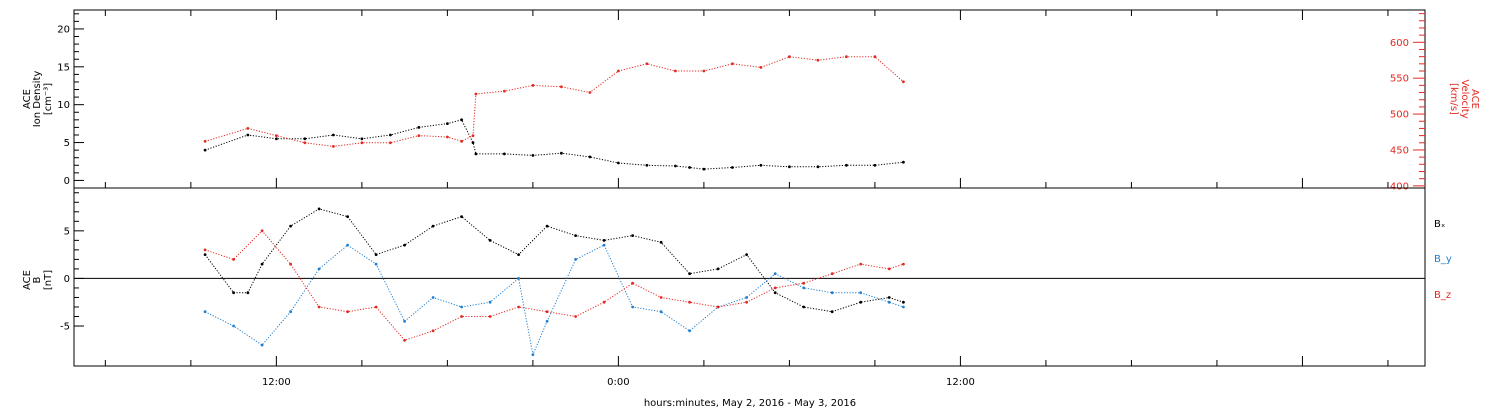 The height and width of the screenshot is (410, 1500). Describe the element at coordinates (960, 382) in the screenshot. I see `x-tick-label-2: 12:00` at that location.